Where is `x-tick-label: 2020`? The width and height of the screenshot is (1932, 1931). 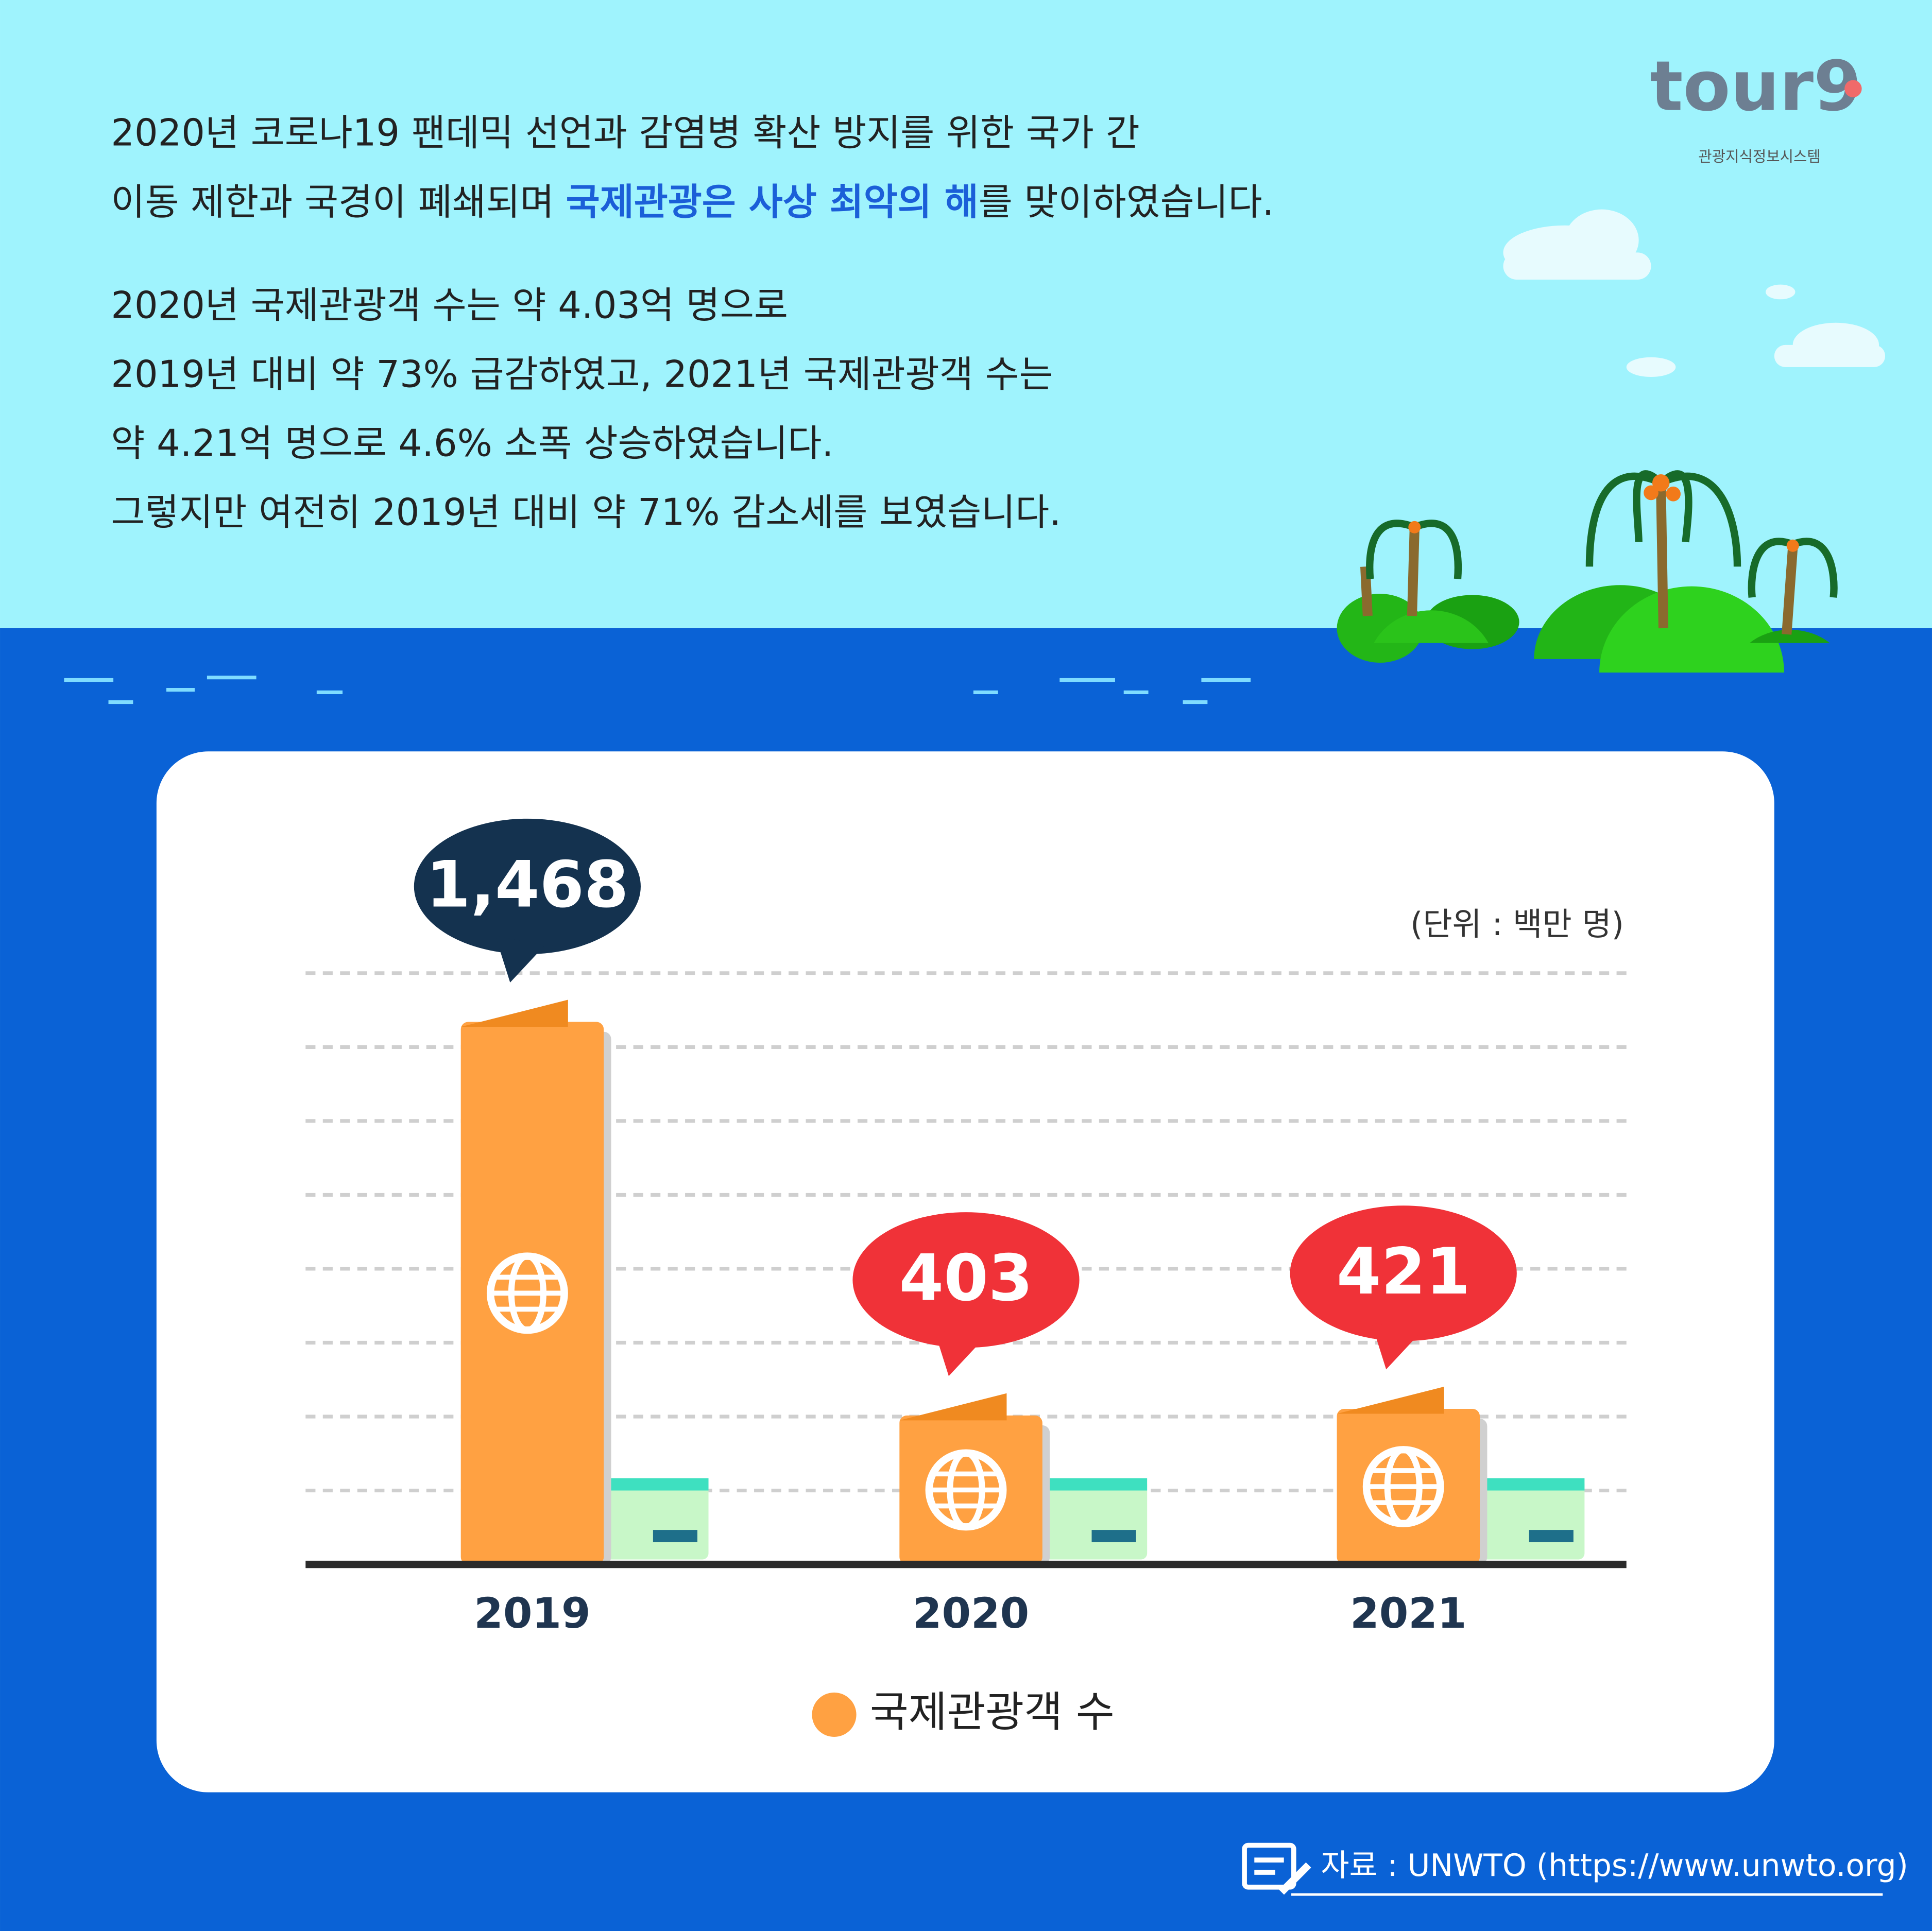 x-tick-label: 2020 is located at coordinates (971, 1614).